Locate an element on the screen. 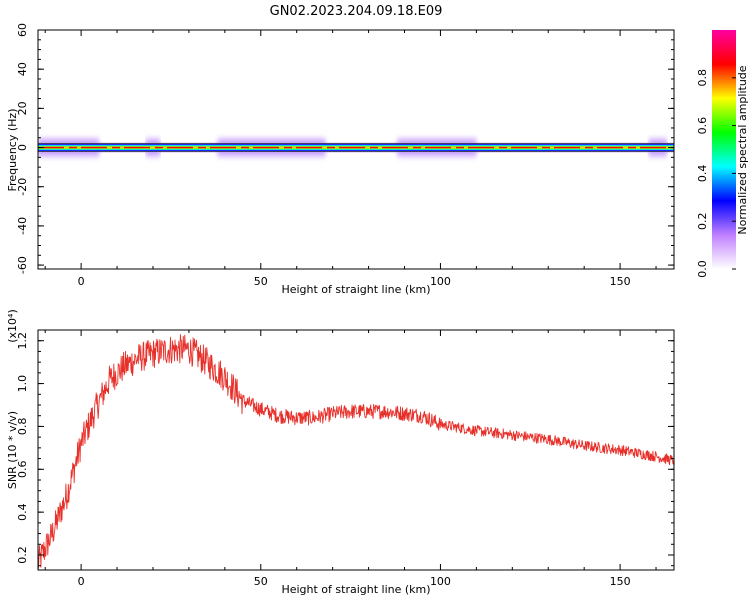  colorbar-label: Normalized spectral amplitude is located at coordinates (742, 149).